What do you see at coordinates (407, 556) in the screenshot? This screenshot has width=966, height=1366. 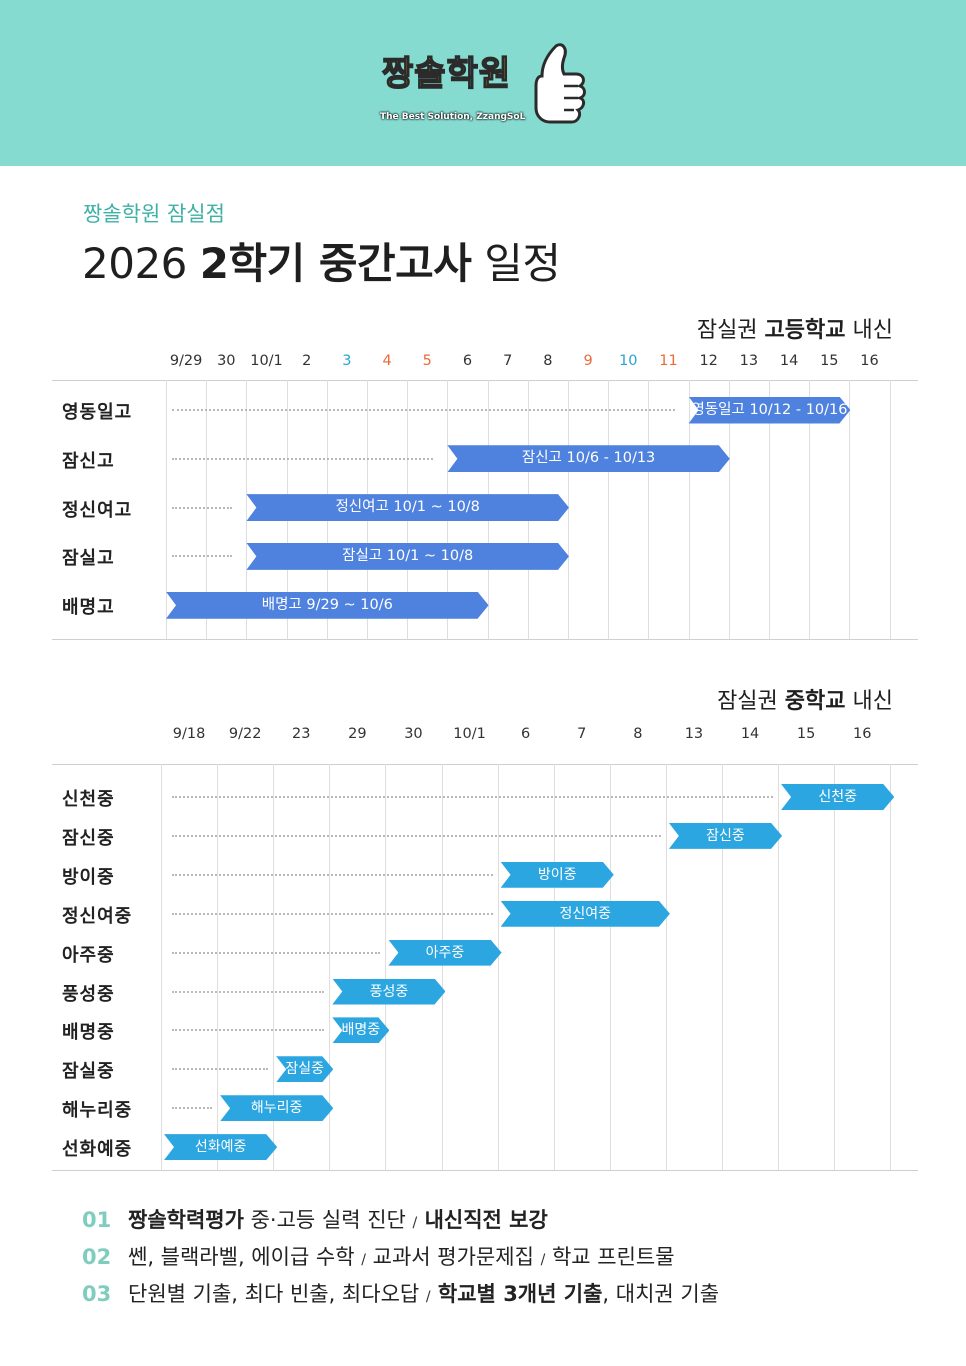 I see `schedule-bar: 잠실고 10/1 ~ 10/8` at bounding box center [407, 556].